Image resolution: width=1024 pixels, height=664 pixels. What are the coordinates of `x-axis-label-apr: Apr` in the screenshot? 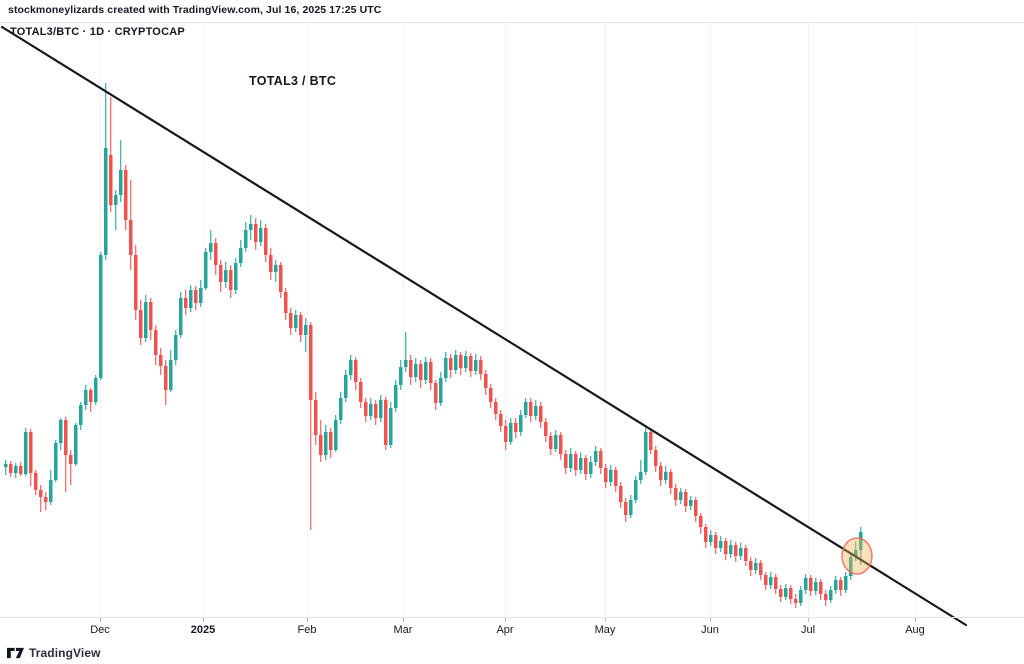 It's located at (505, 630).